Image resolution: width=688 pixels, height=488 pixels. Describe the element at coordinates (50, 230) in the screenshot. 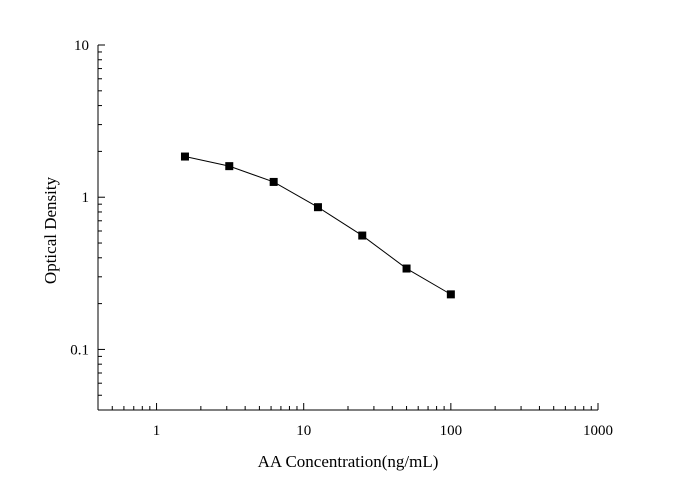

I see `y-axis-title: Optical Density` at that location.